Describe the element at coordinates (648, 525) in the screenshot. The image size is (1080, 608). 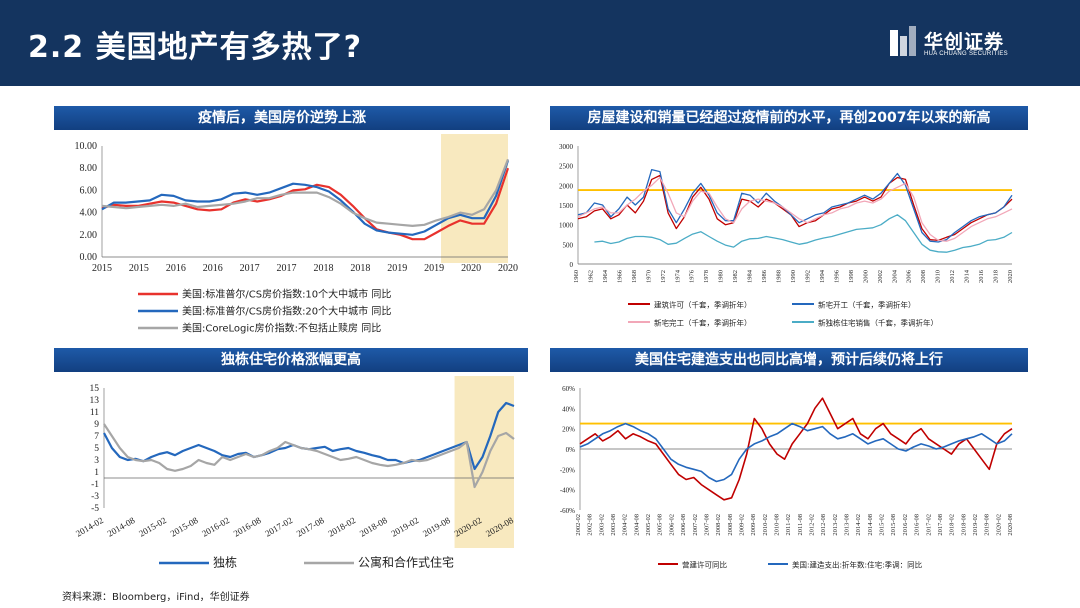
I see `x-tick-label: 2005-02` at that location.